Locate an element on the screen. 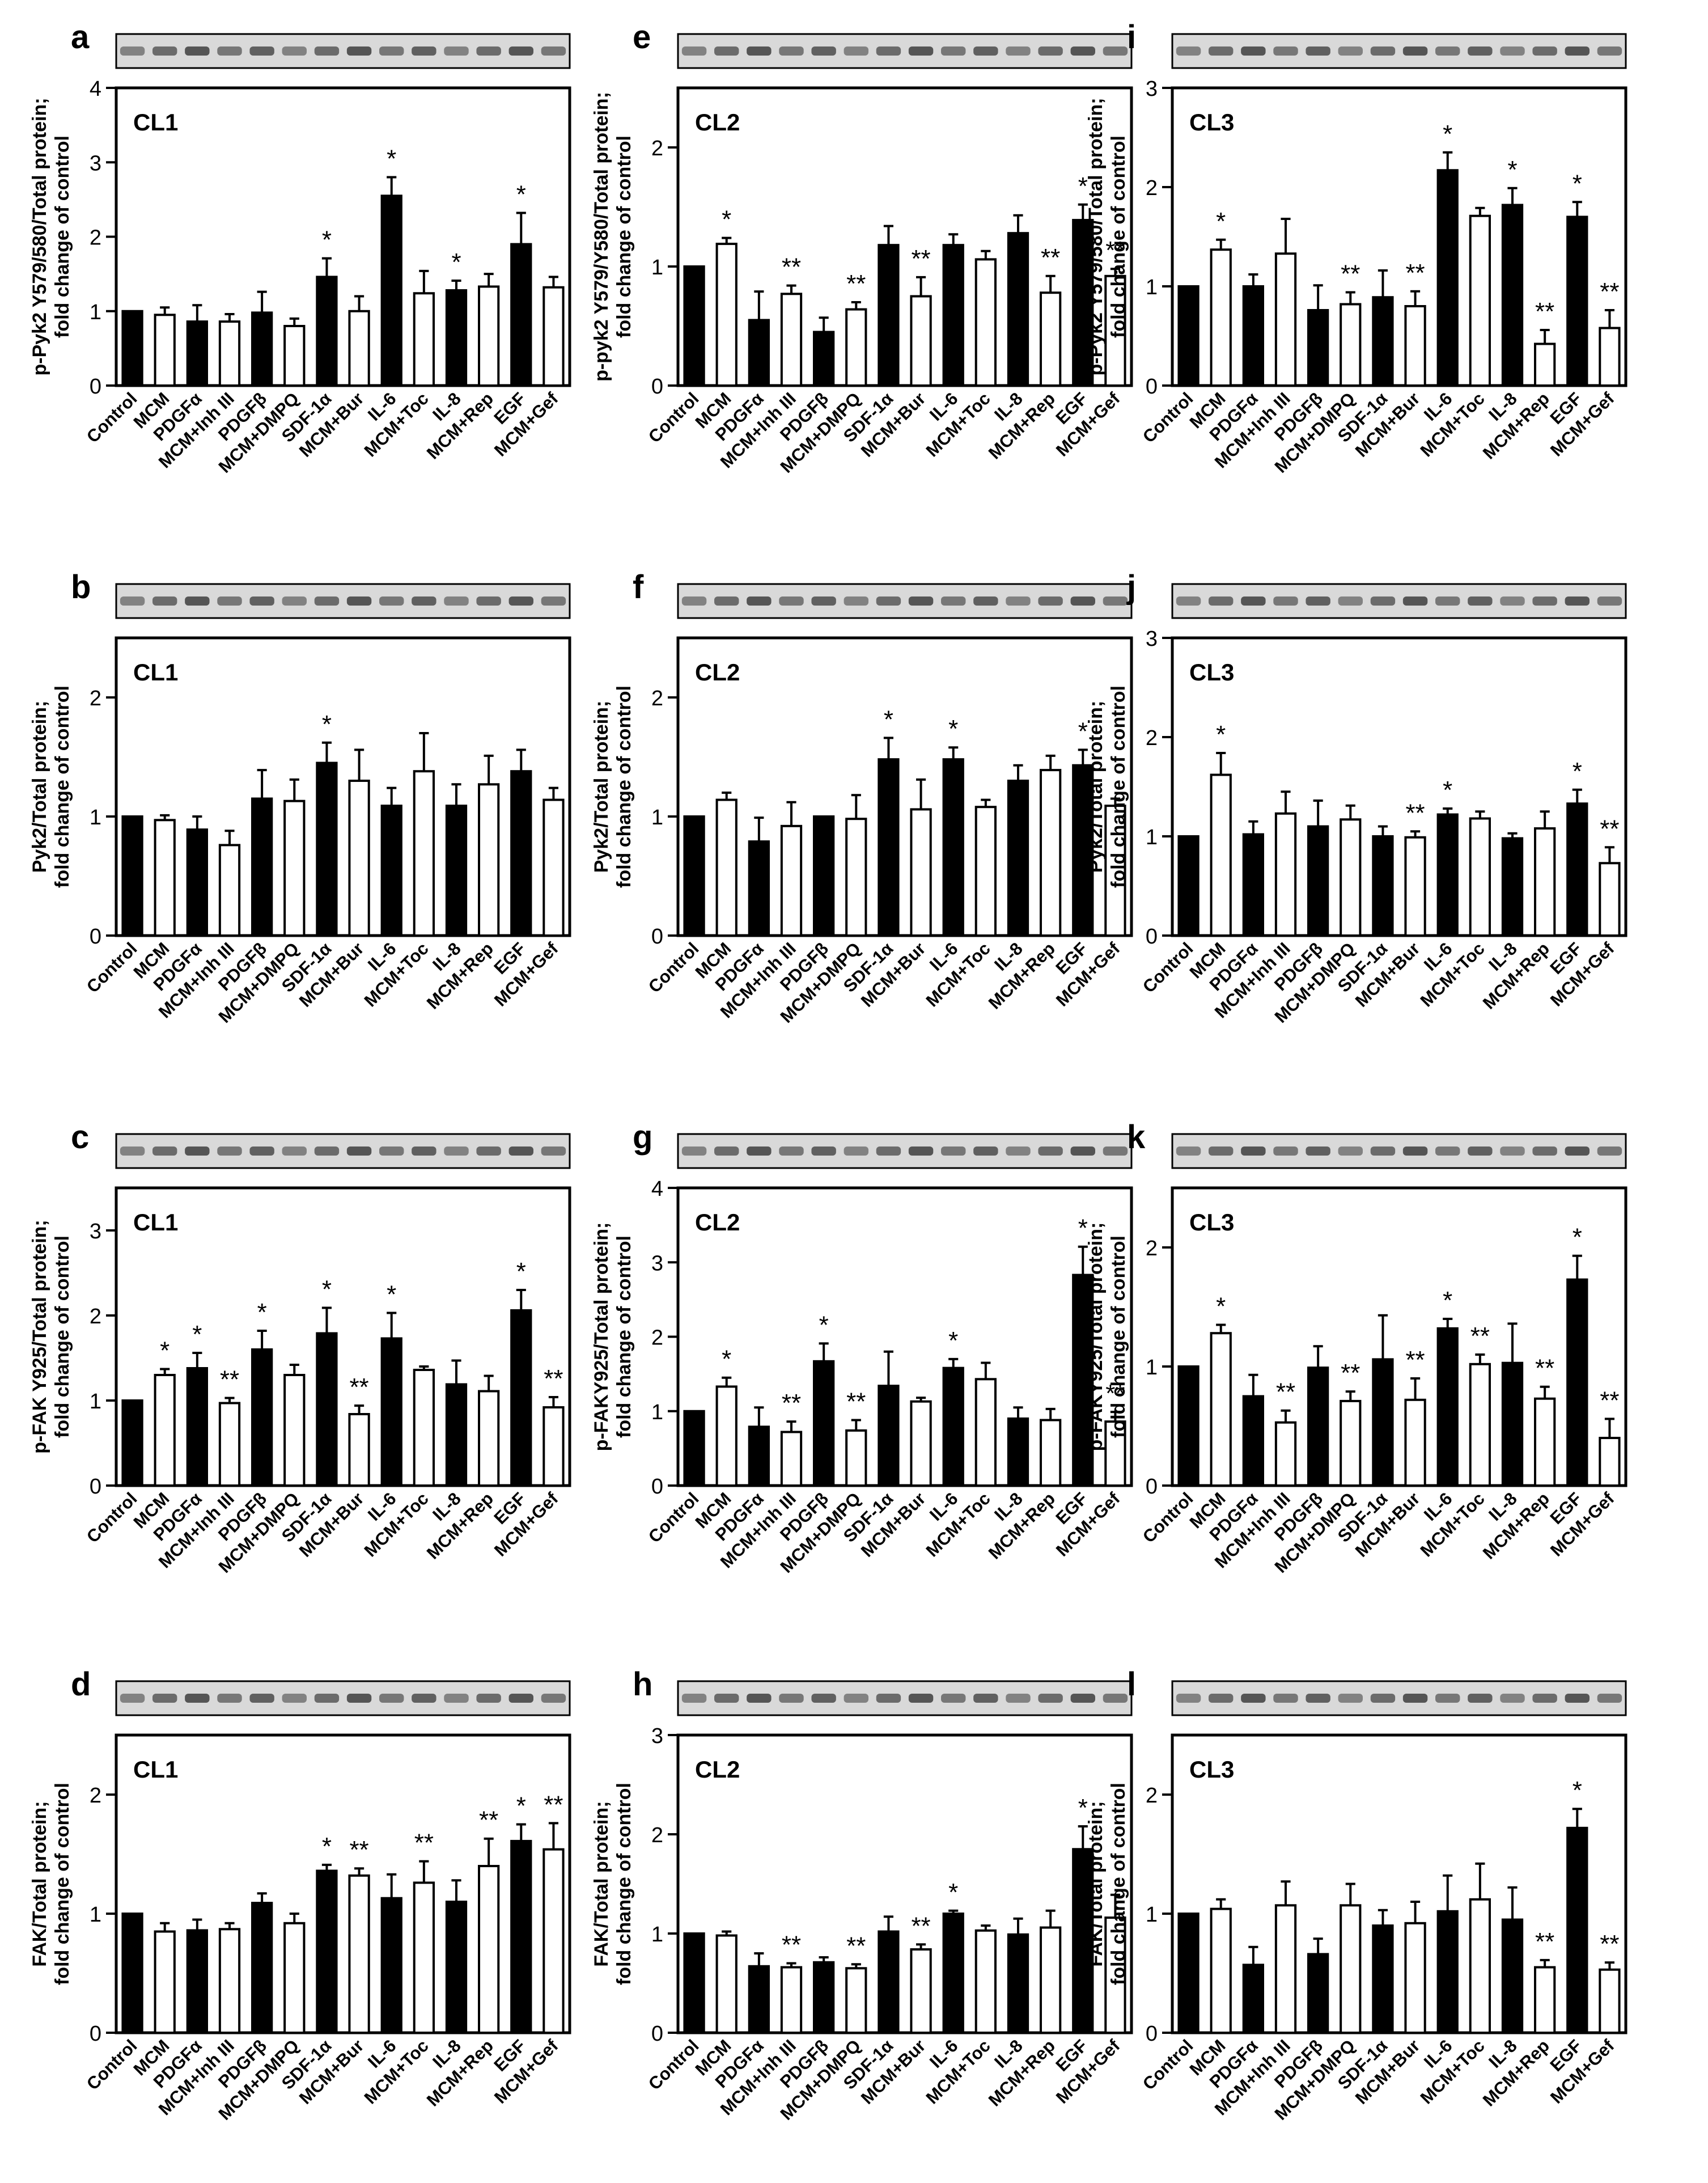  y-axis-label: FAK/Total protein;fold change of control is located at coordinates (613, 1884).